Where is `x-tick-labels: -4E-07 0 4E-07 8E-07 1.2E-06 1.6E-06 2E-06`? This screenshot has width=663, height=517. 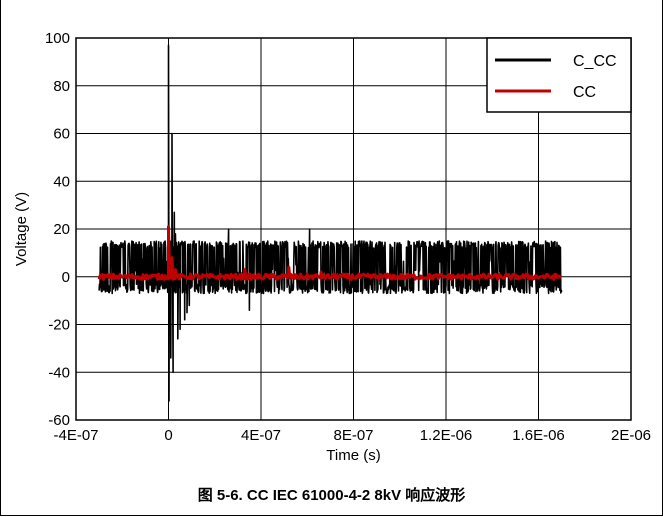
x-tick-labels: -4E-07 0 4E-07 8E-07 1.2E-06 1.6E-06 2E-06 is located at coordinates (352, 435).